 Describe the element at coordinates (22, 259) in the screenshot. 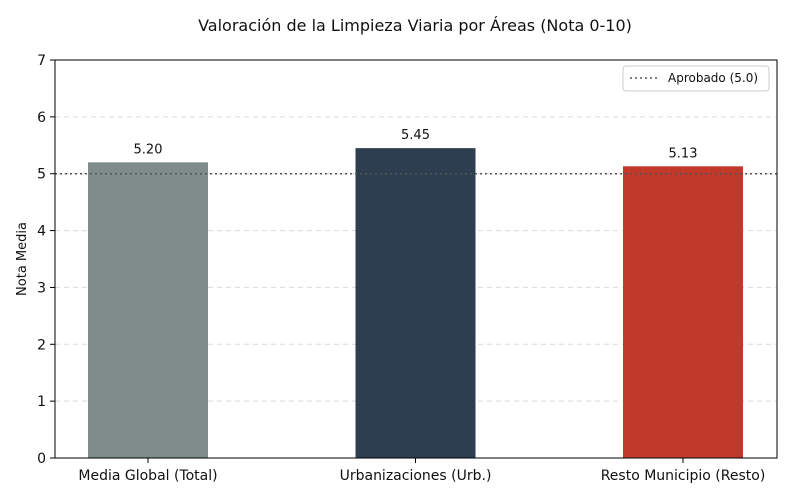

I see `y-axis-label: Nota Media` at that location.